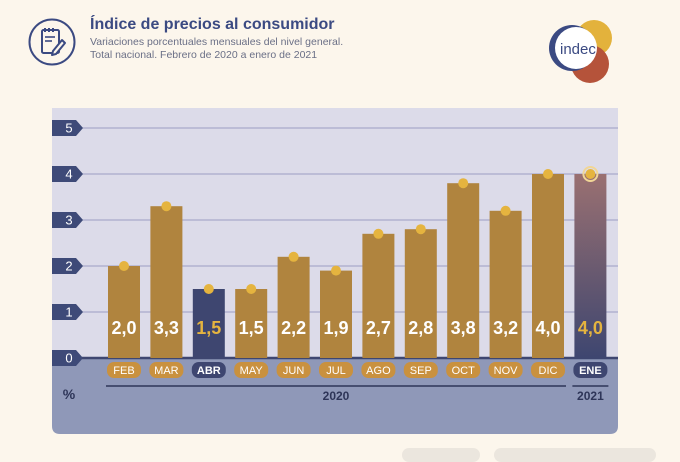  Describe the element at coordinates (52, 42) in the screenshot. I see `document-edit-icon` at that location.